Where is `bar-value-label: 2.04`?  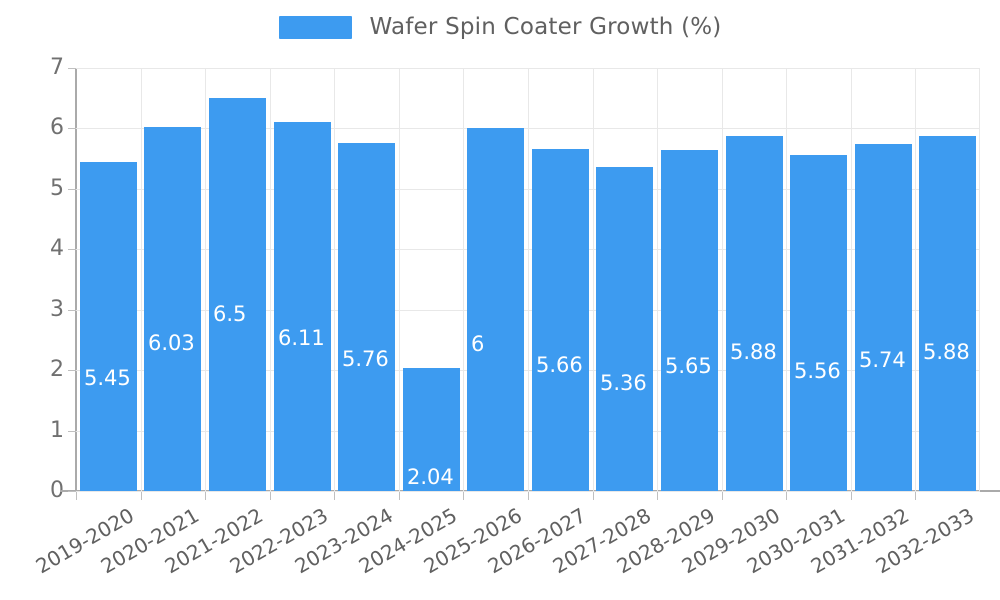
bar-value-label: 2.04 is located at coordinates (430, 477).